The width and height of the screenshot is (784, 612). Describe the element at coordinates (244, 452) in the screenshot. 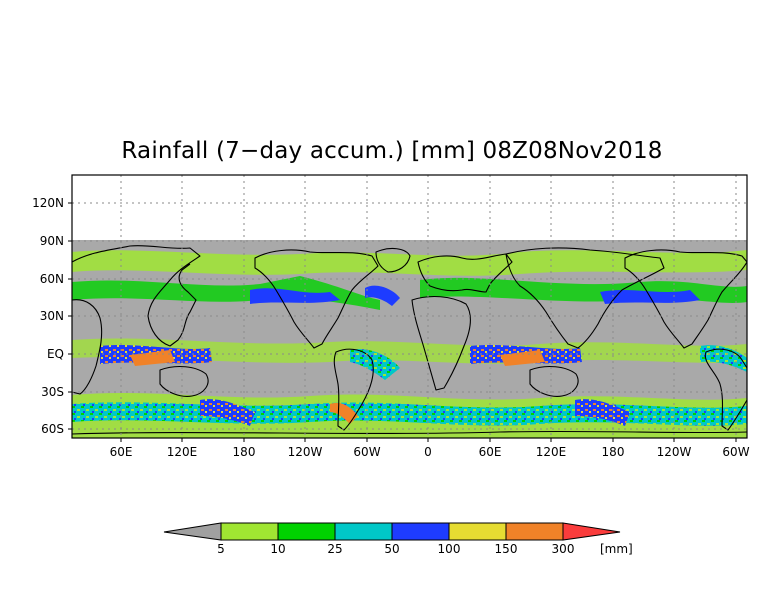

I see `lon-label-180: 180` at that location.